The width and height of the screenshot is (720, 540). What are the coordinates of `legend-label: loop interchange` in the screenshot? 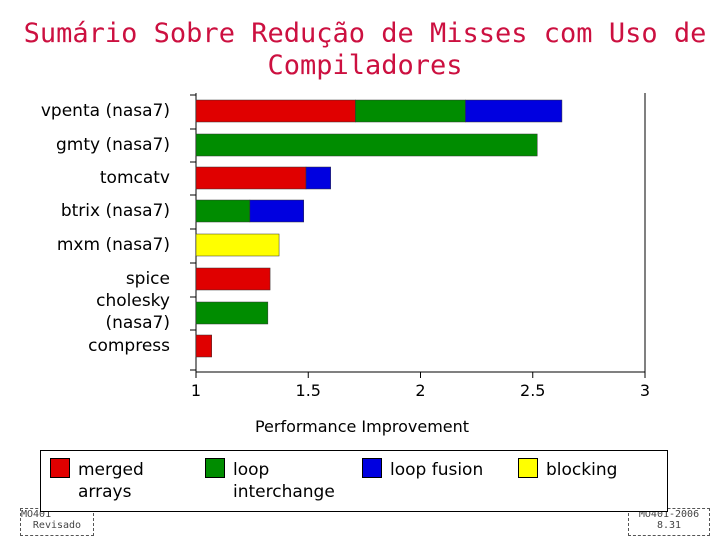 It's located at (284, 481).